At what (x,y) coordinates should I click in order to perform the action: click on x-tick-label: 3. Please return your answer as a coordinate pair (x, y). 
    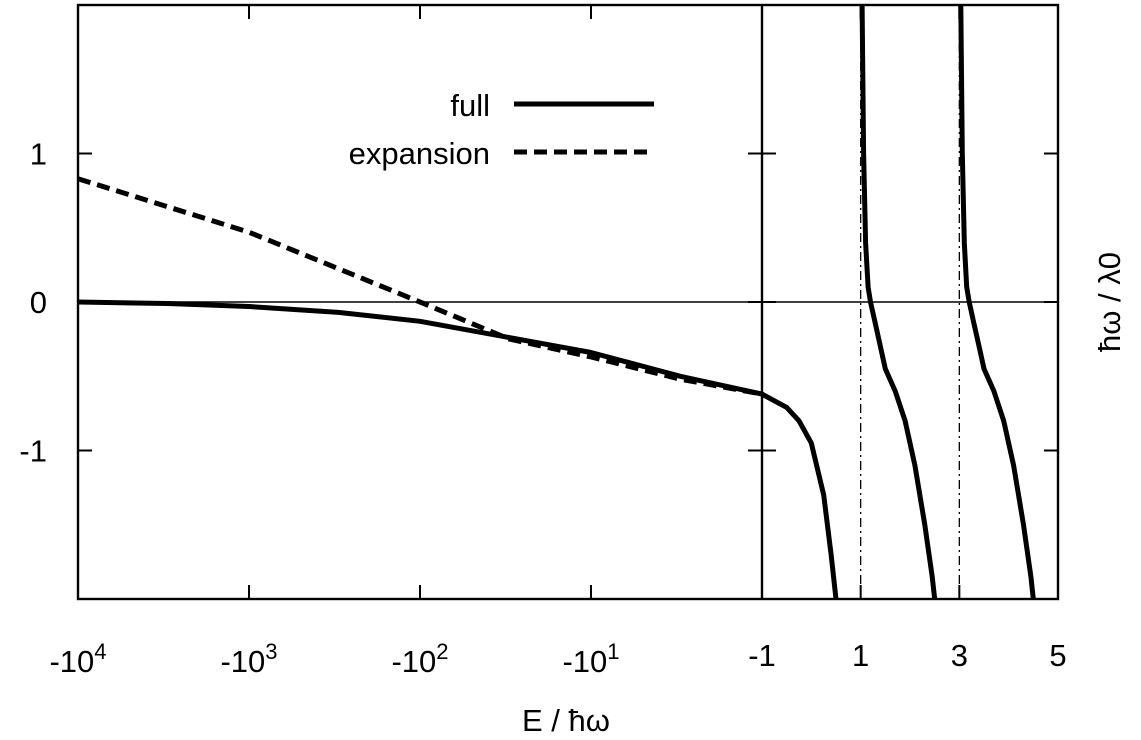
    Looking at the image, I should click on (959, 655).